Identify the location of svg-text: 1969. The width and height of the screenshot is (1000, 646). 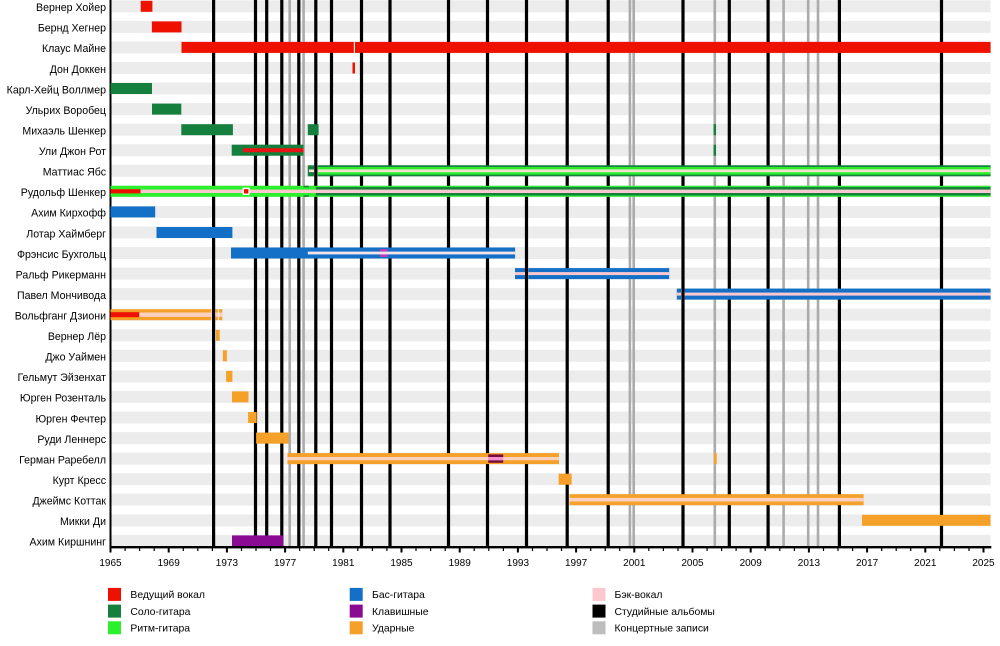
(169, 563).